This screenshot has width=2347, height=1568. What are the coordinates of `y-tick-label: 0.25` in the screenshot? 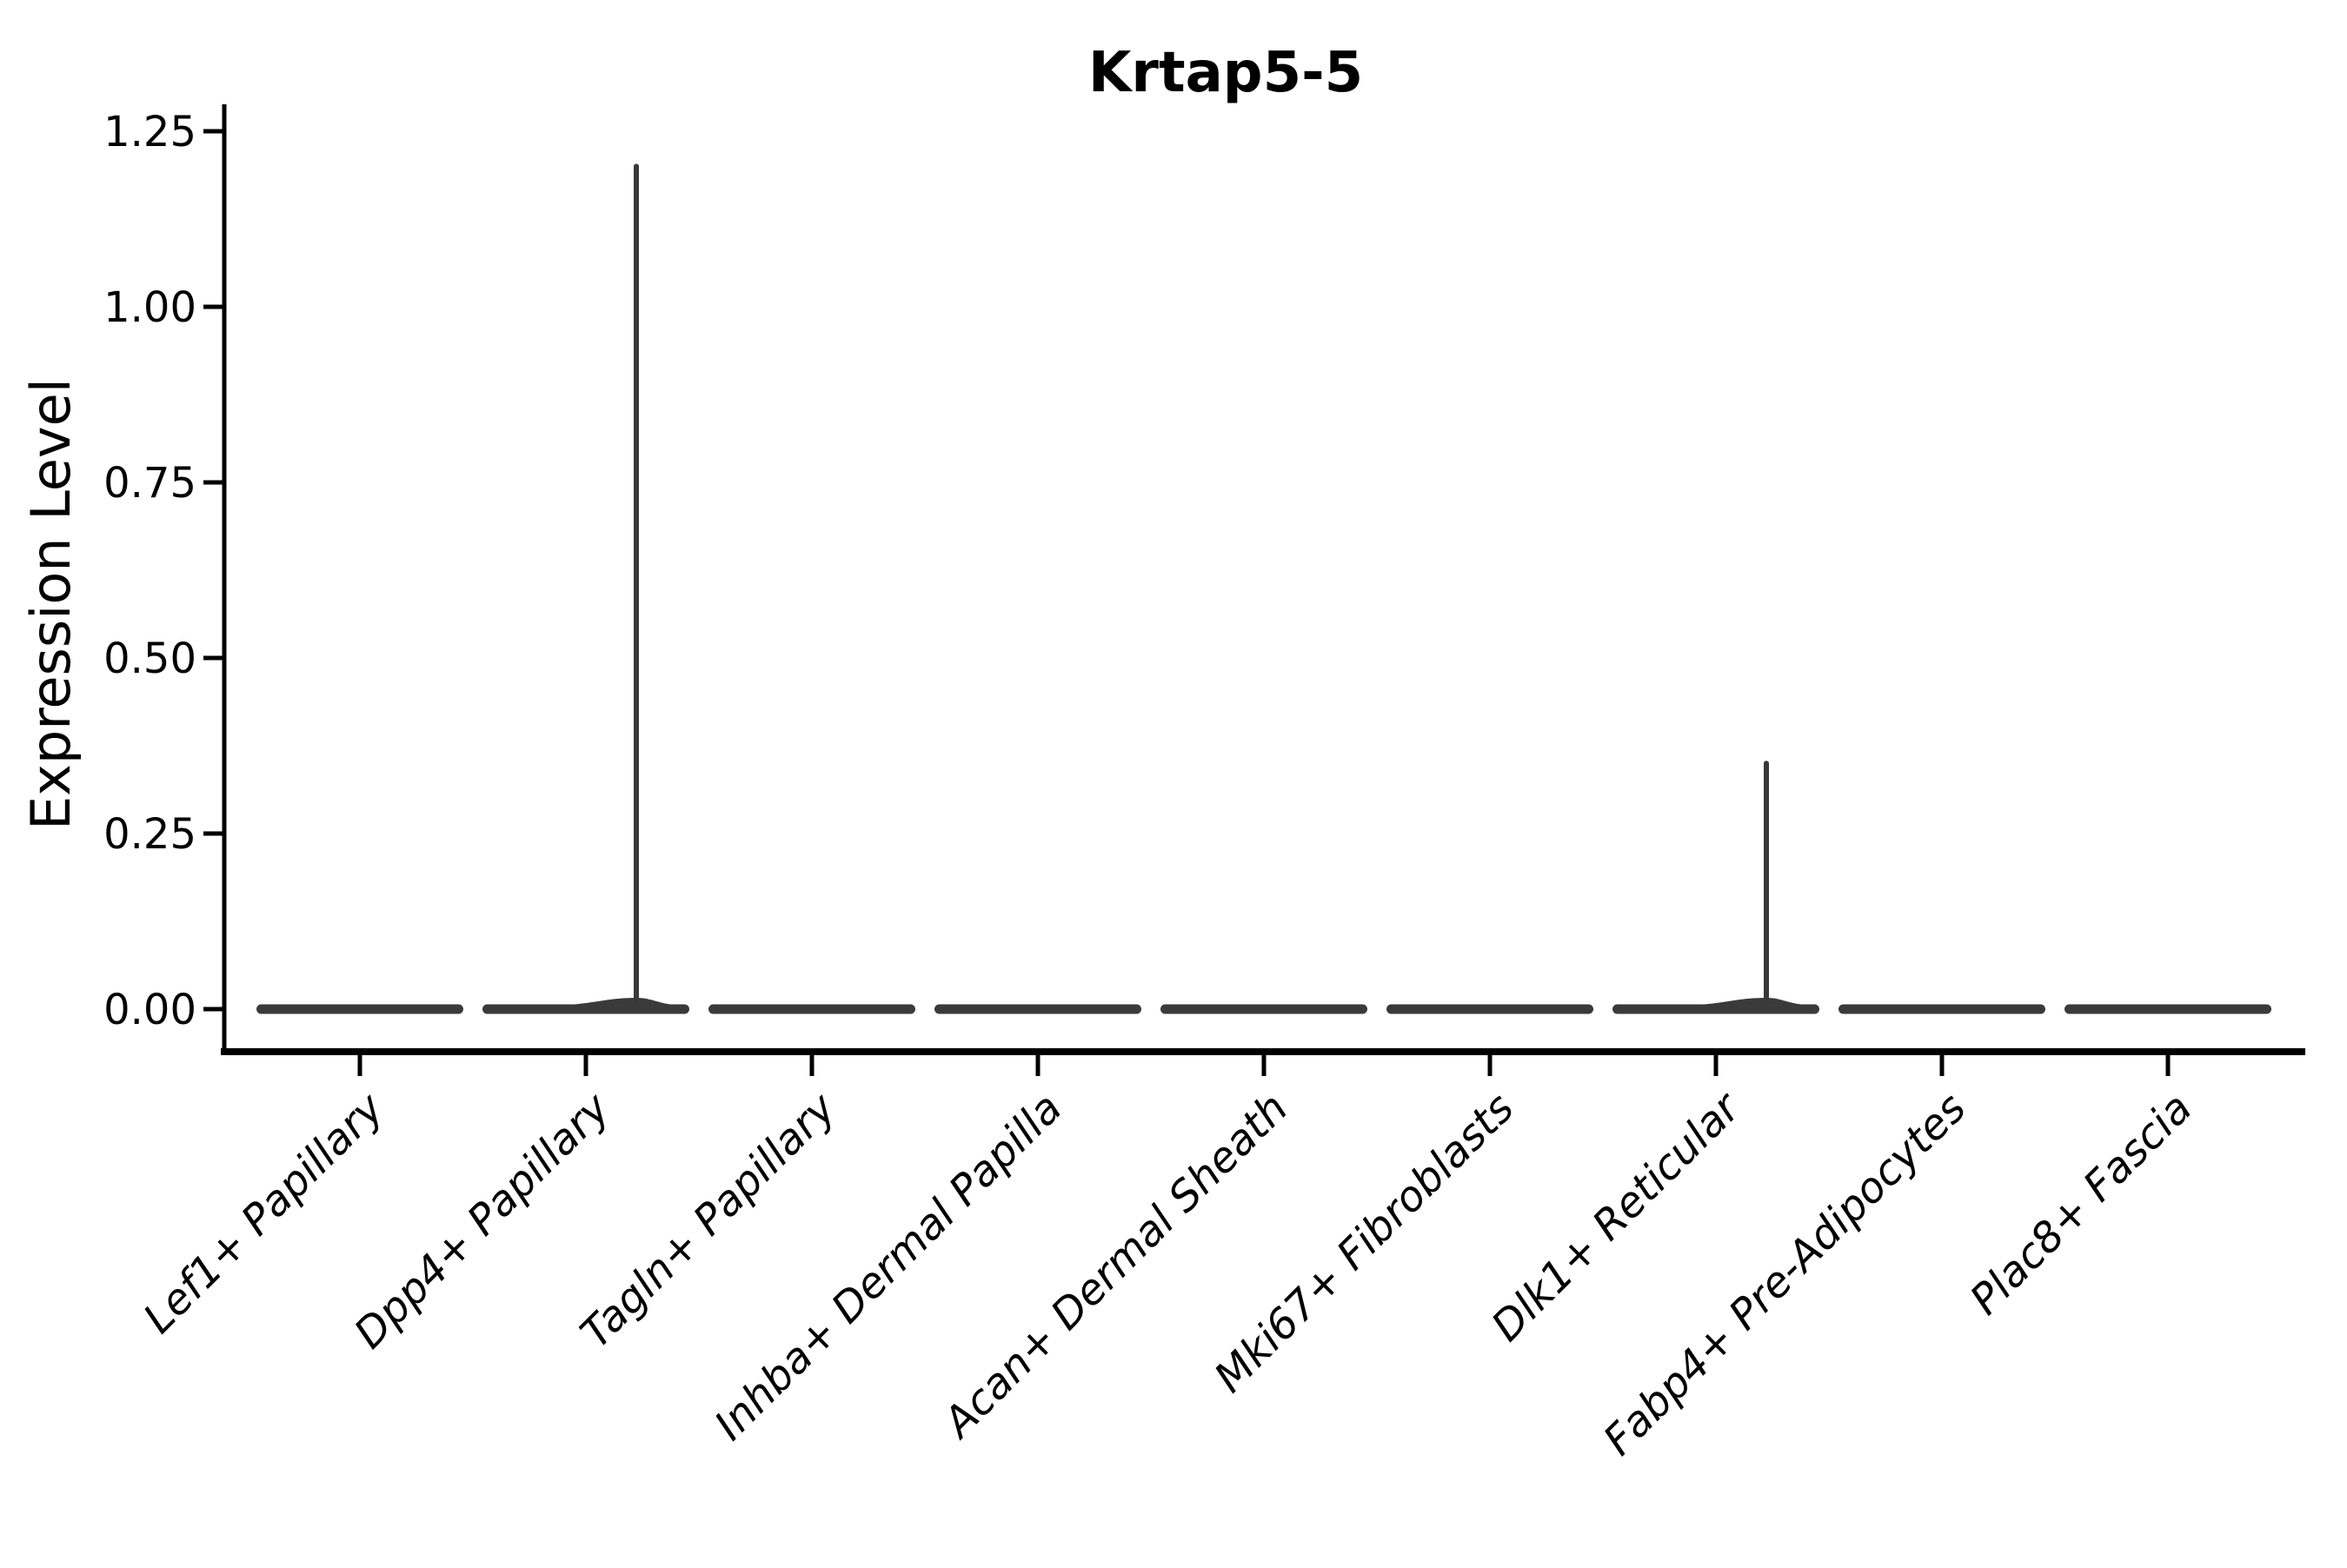 It's located at (149, 834).